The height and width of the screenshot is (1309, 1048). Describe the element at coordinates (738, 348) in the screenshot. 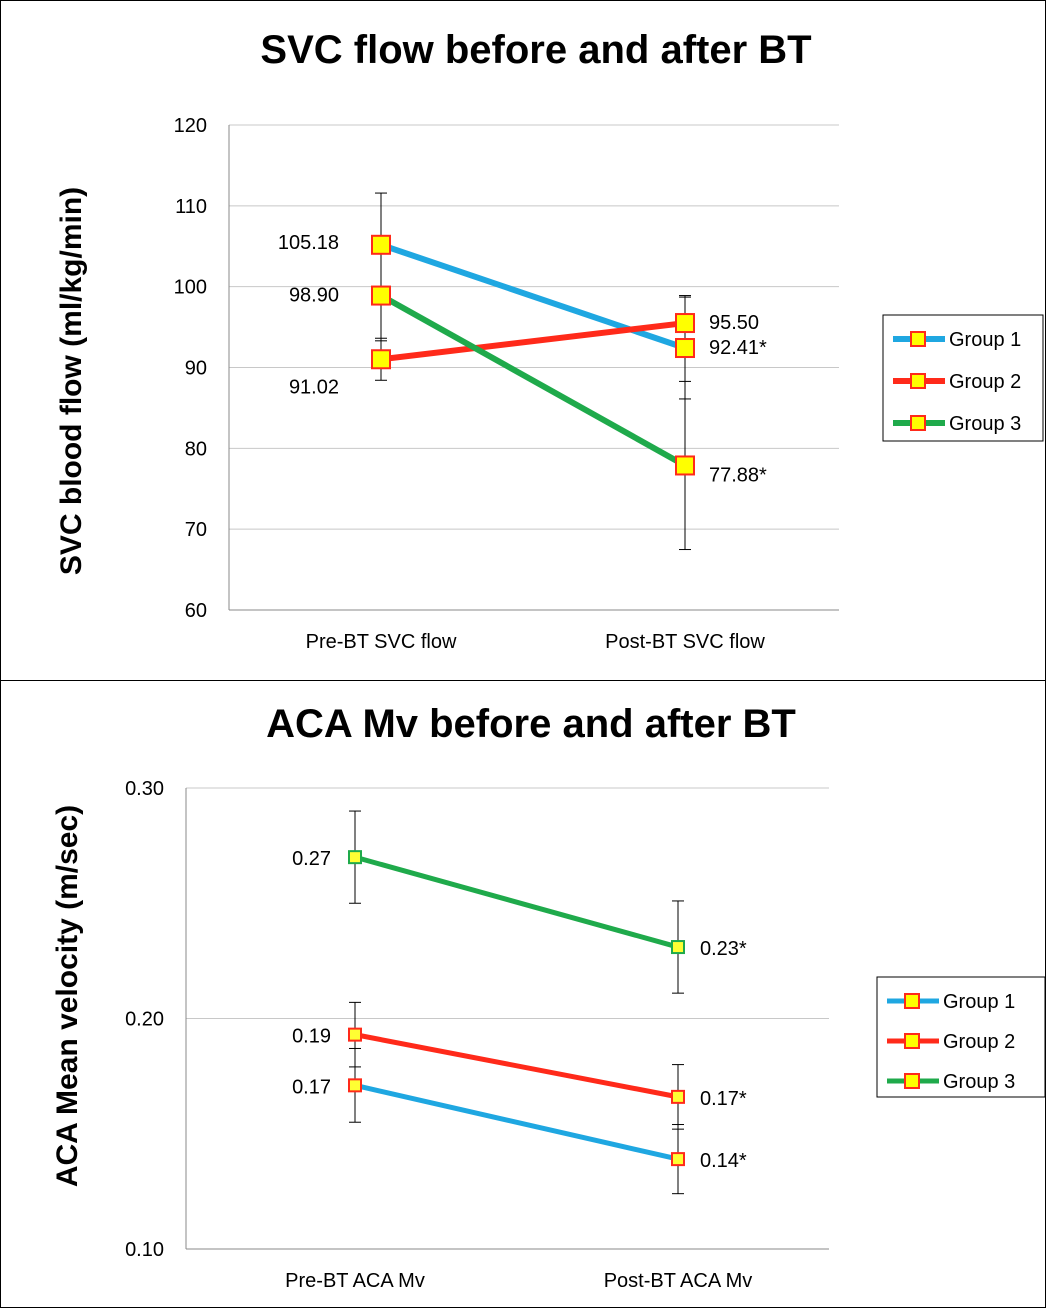

I see `data-label: 92.41*` at that location.